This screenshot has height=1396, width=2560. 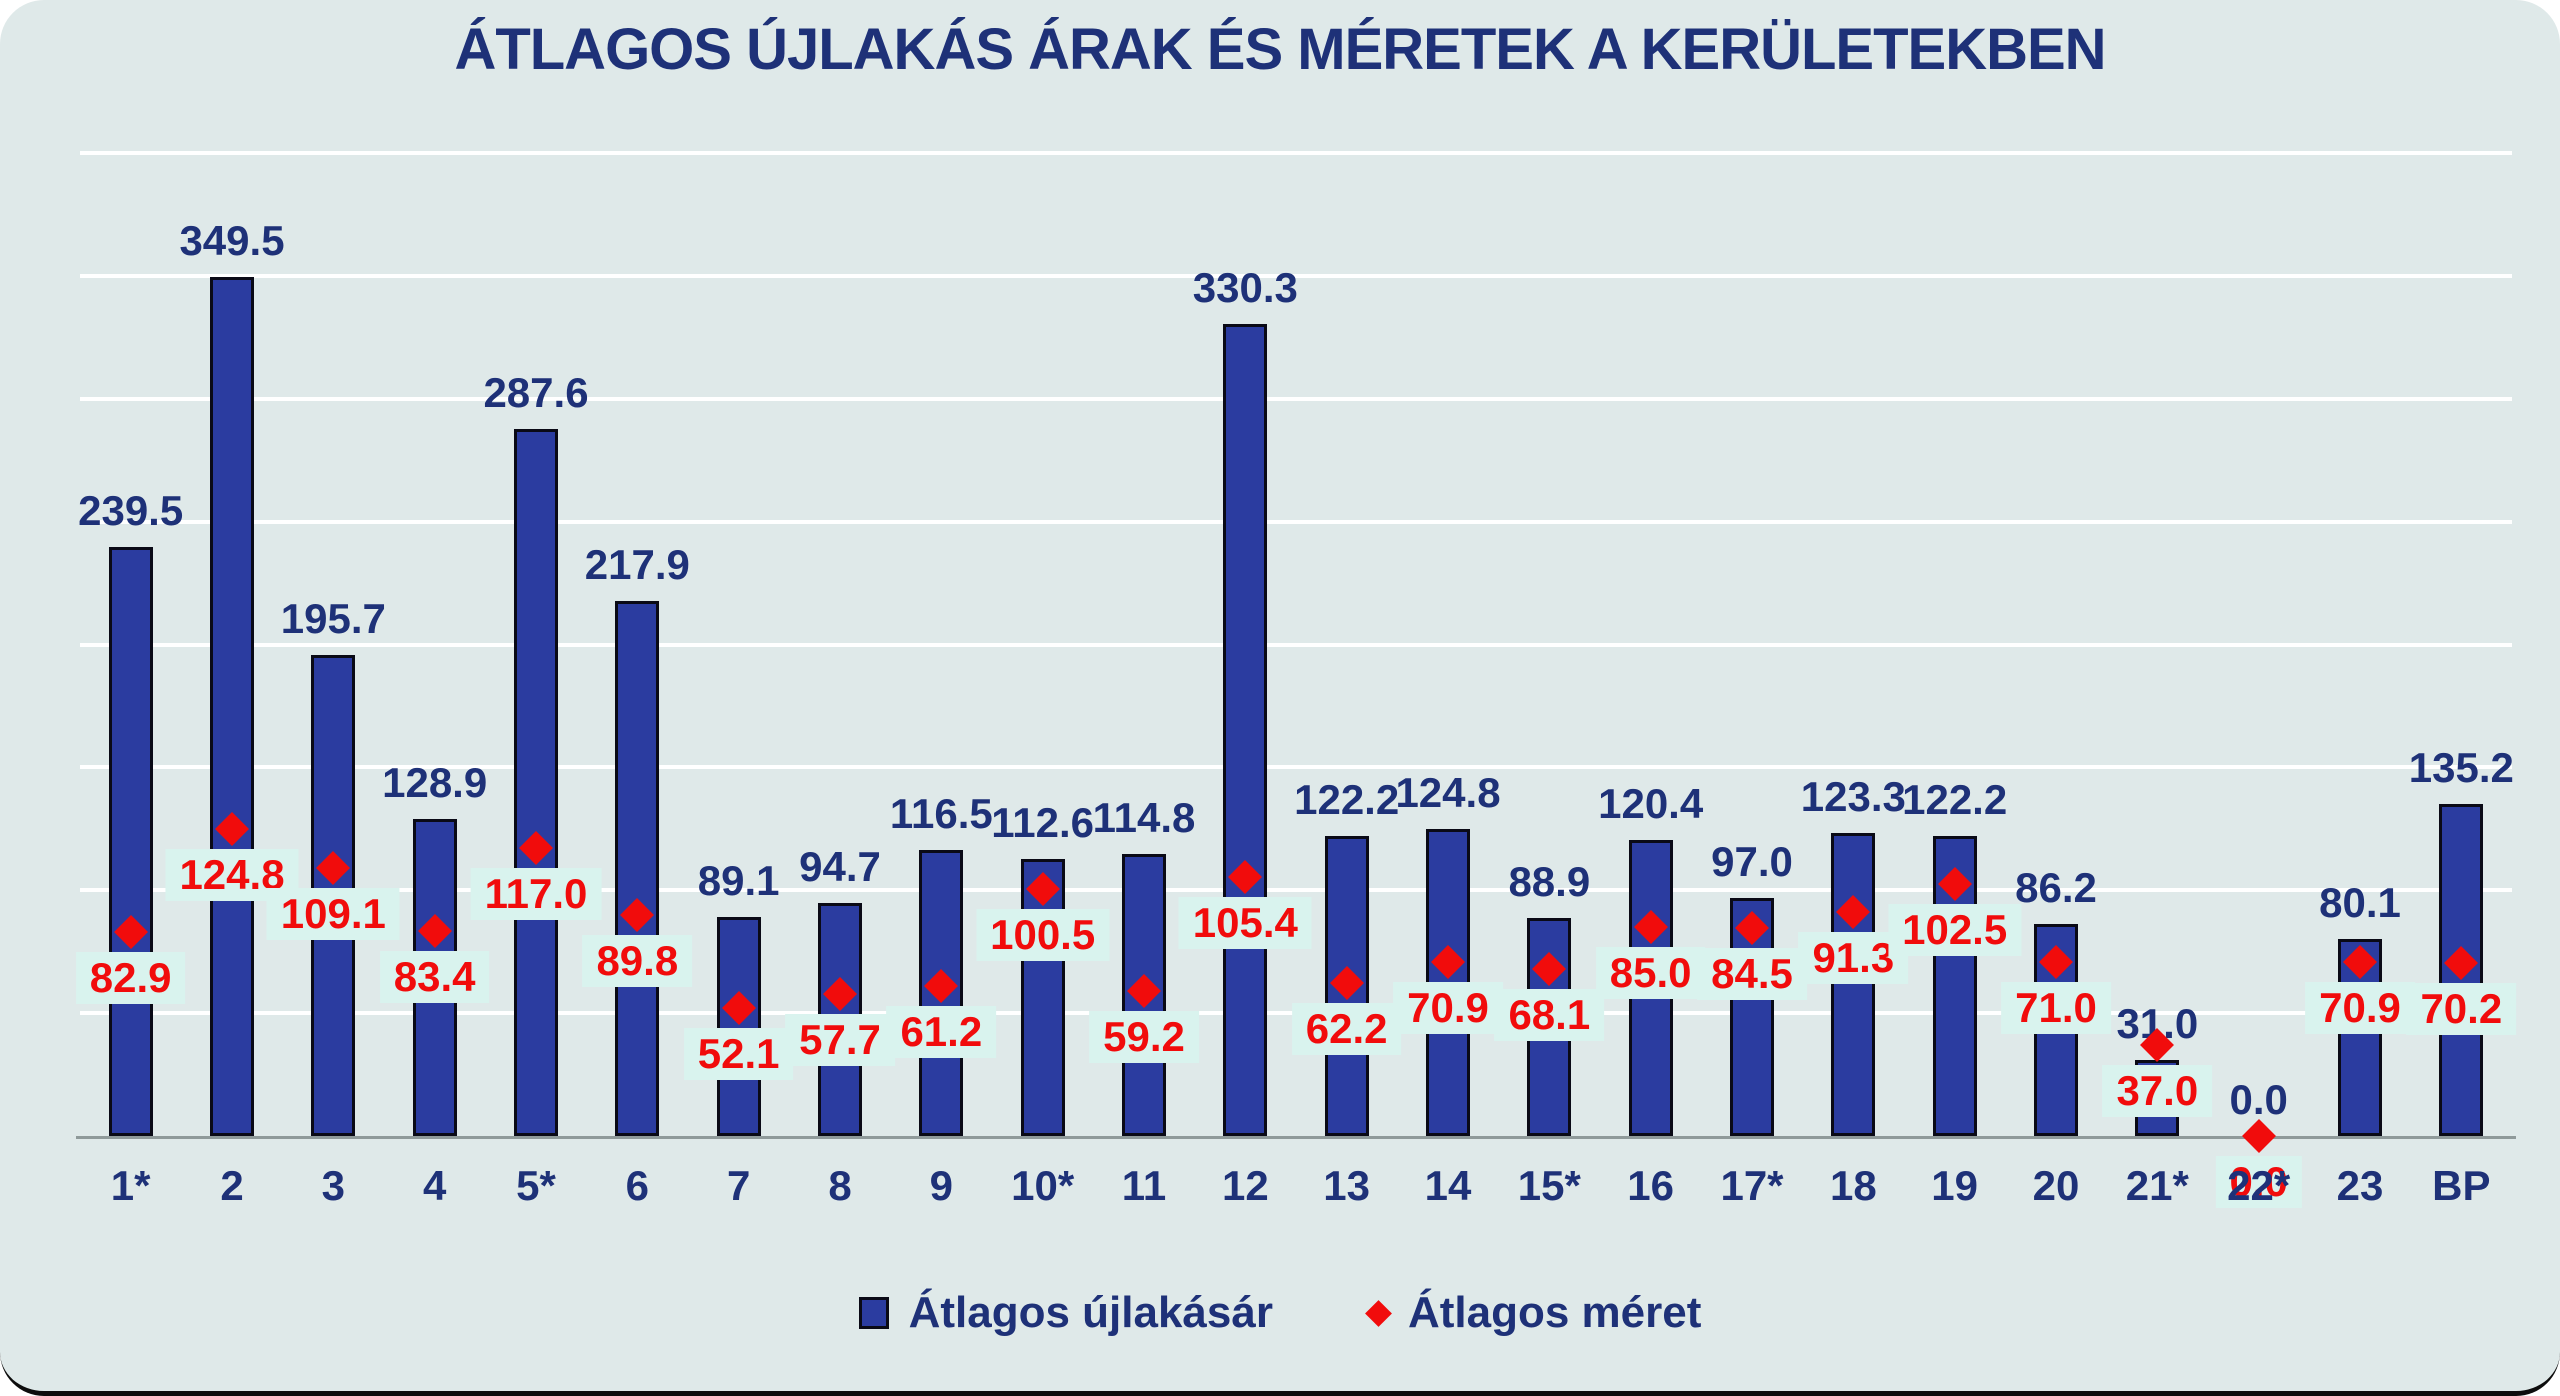 What do you see at coordinates (2360, 1185) in the screenshot?
I see `x-tick-label: 23` at bounding box center [2360, 1185].